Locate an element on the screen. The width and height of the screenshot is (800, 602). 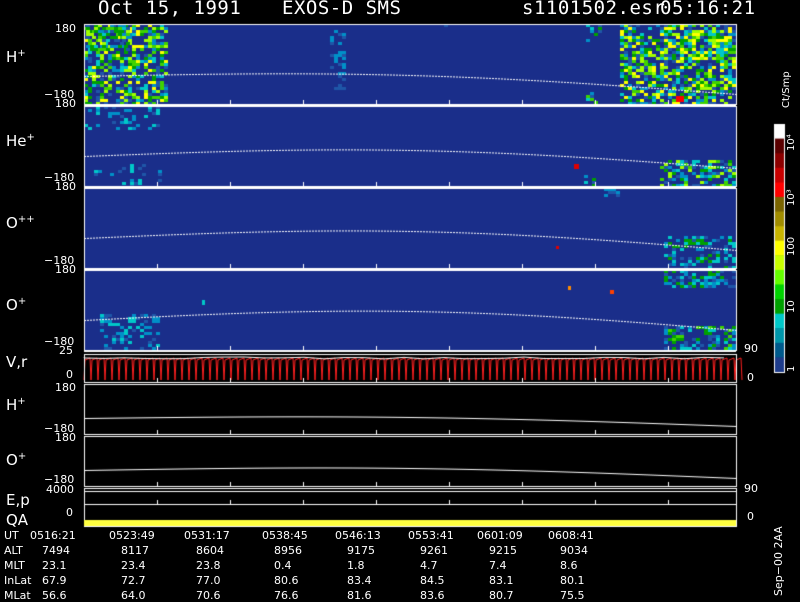
table-cell: 64.0 is located at coordinates (133, 595).